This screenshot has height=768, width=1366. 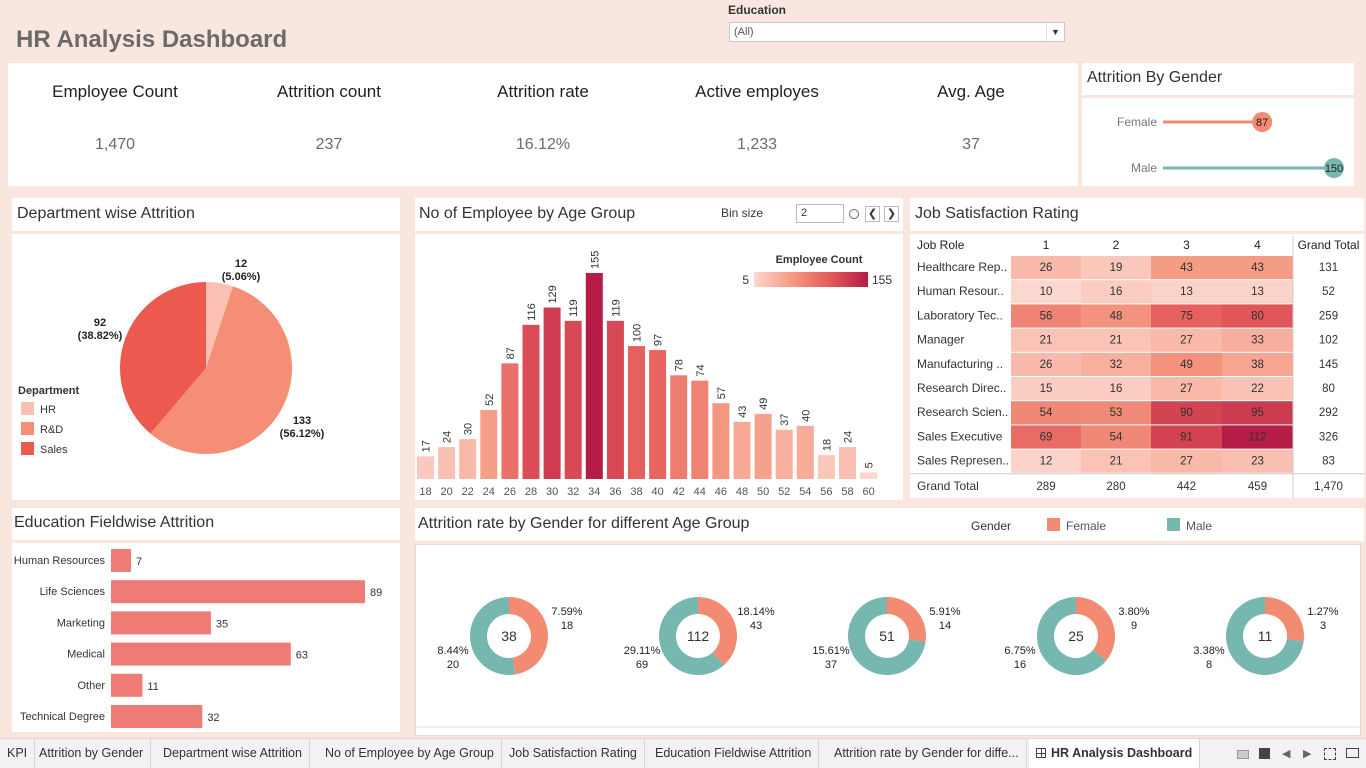 What do you see at coordinates (1328, 462) in the screenshot?
I see `row-total: 83` at bounding box center [1328, 462].